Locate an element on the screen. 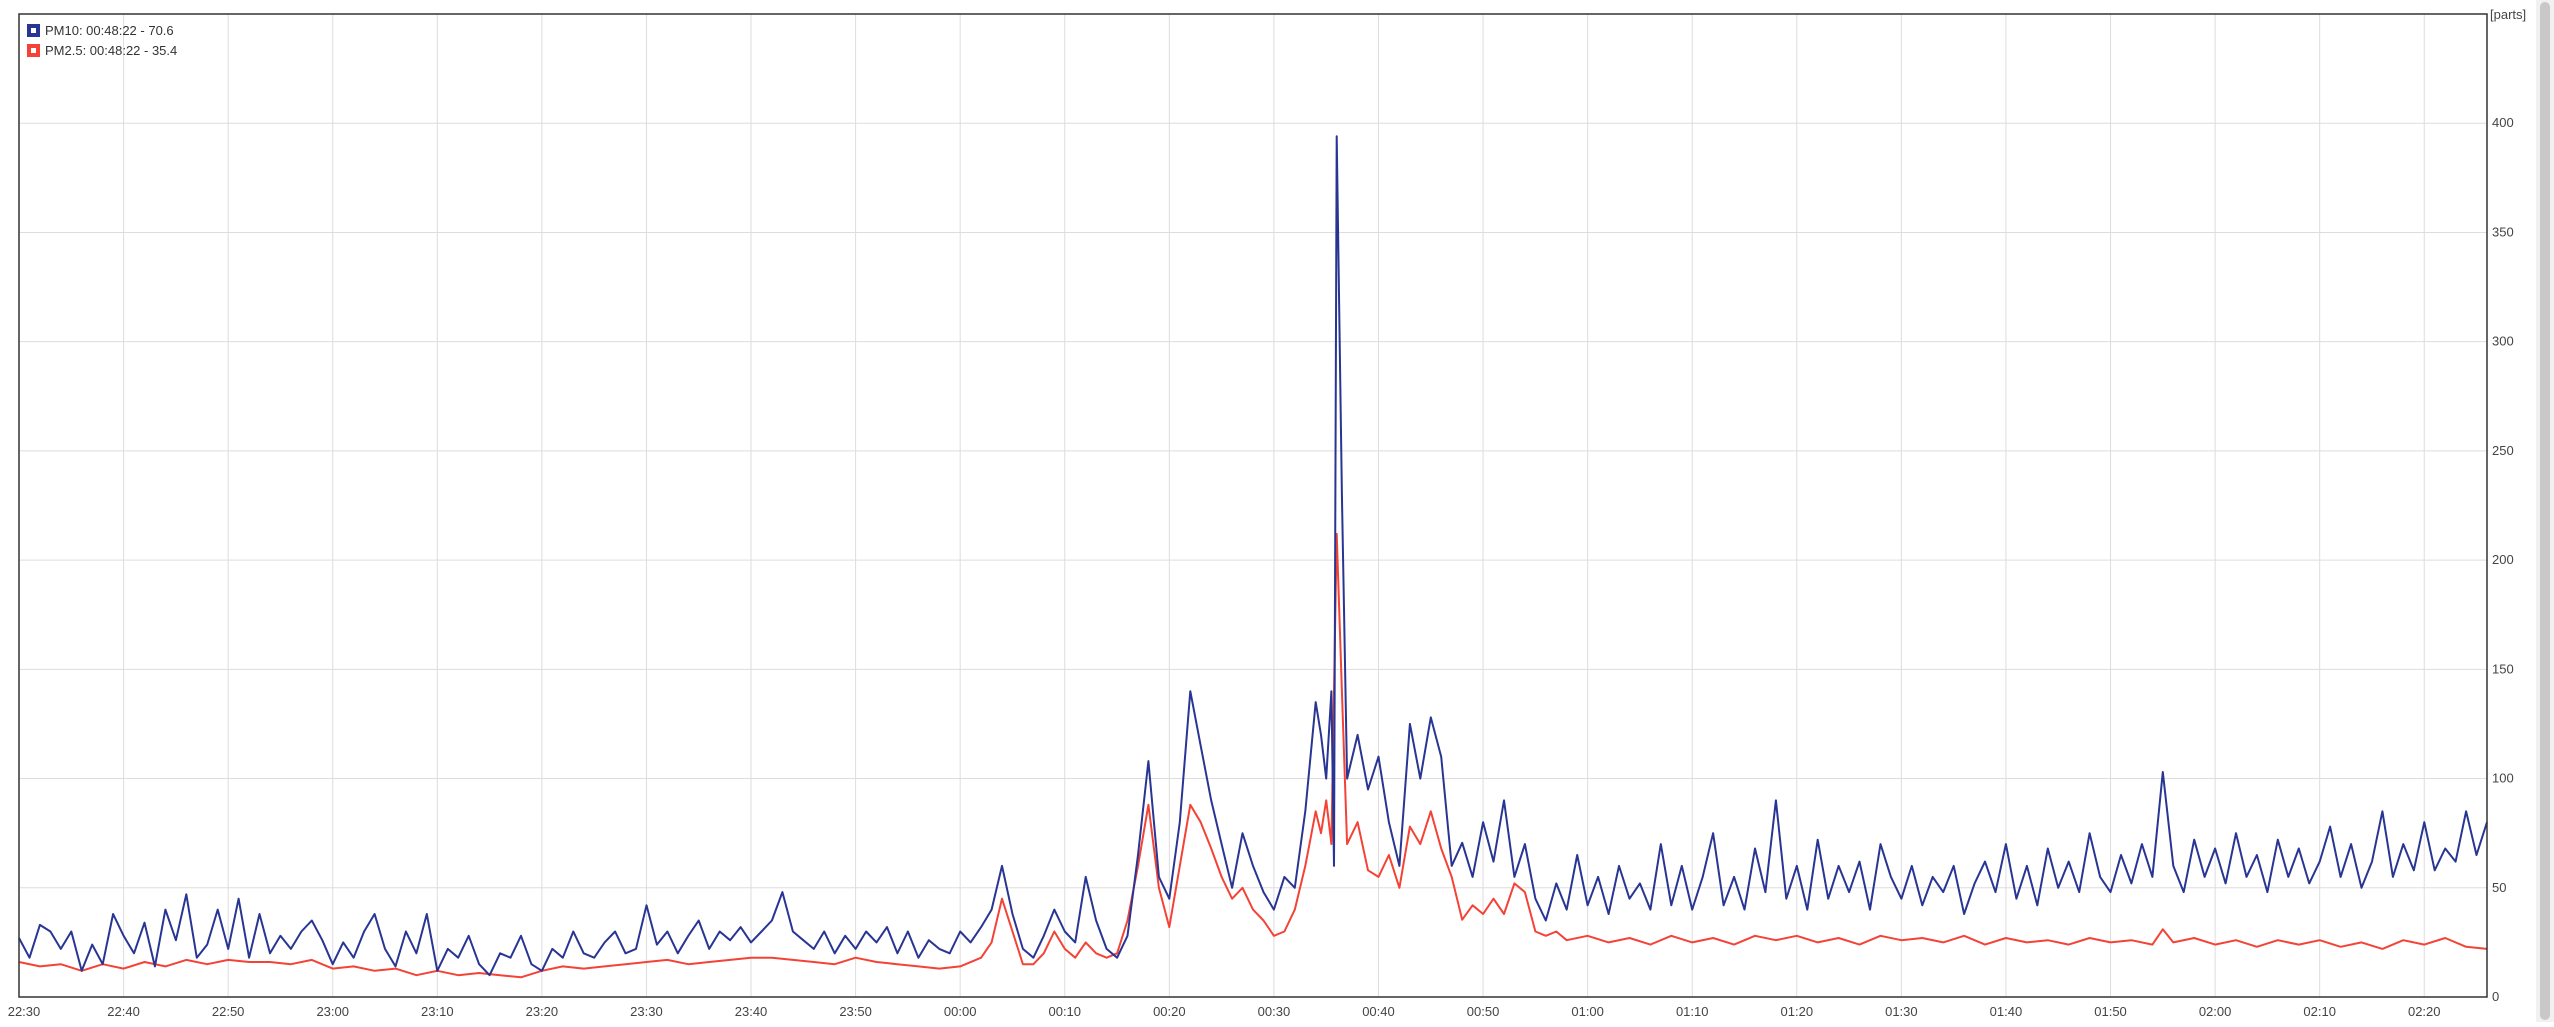  y-tick-label: 400 is located at coordinates (2503, 122).